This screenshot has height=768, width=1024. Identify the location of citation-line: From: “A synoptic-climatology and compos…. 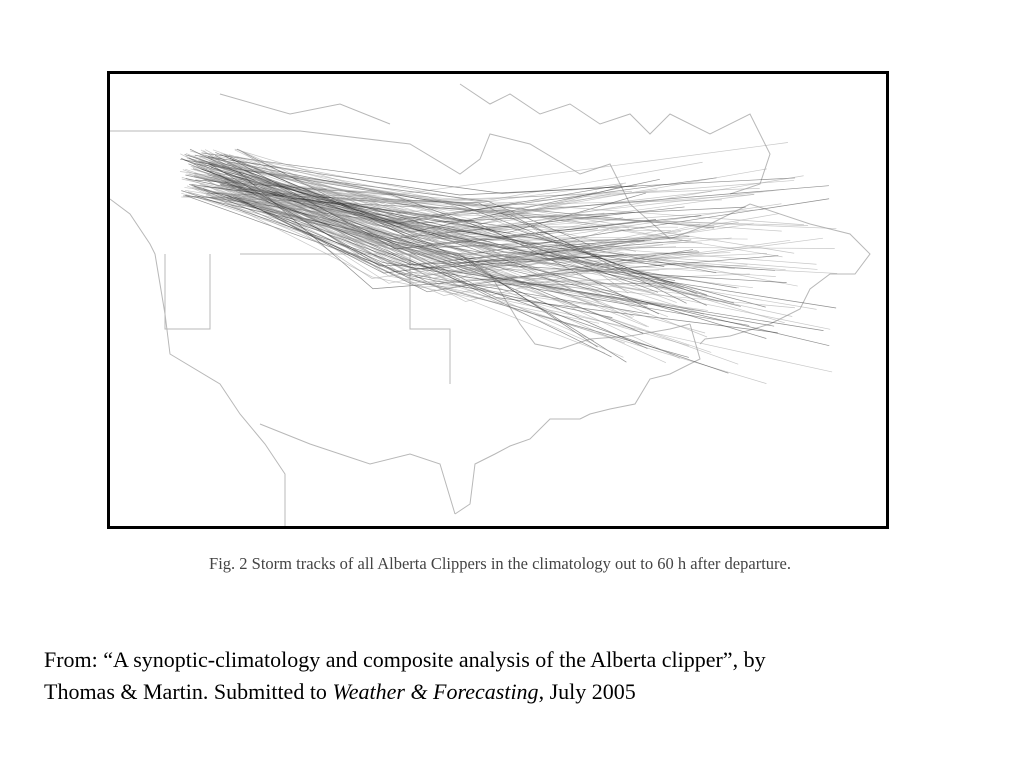
(405, 659).